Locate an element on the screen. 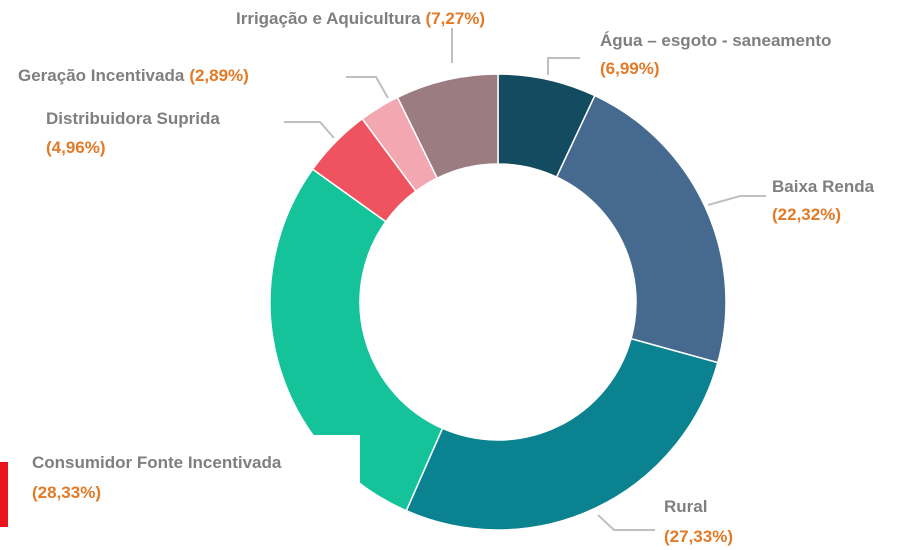 The width and height of the screenshot is (906, 550). label-name: Geração Incentivada is located at coordinates (101, 75).